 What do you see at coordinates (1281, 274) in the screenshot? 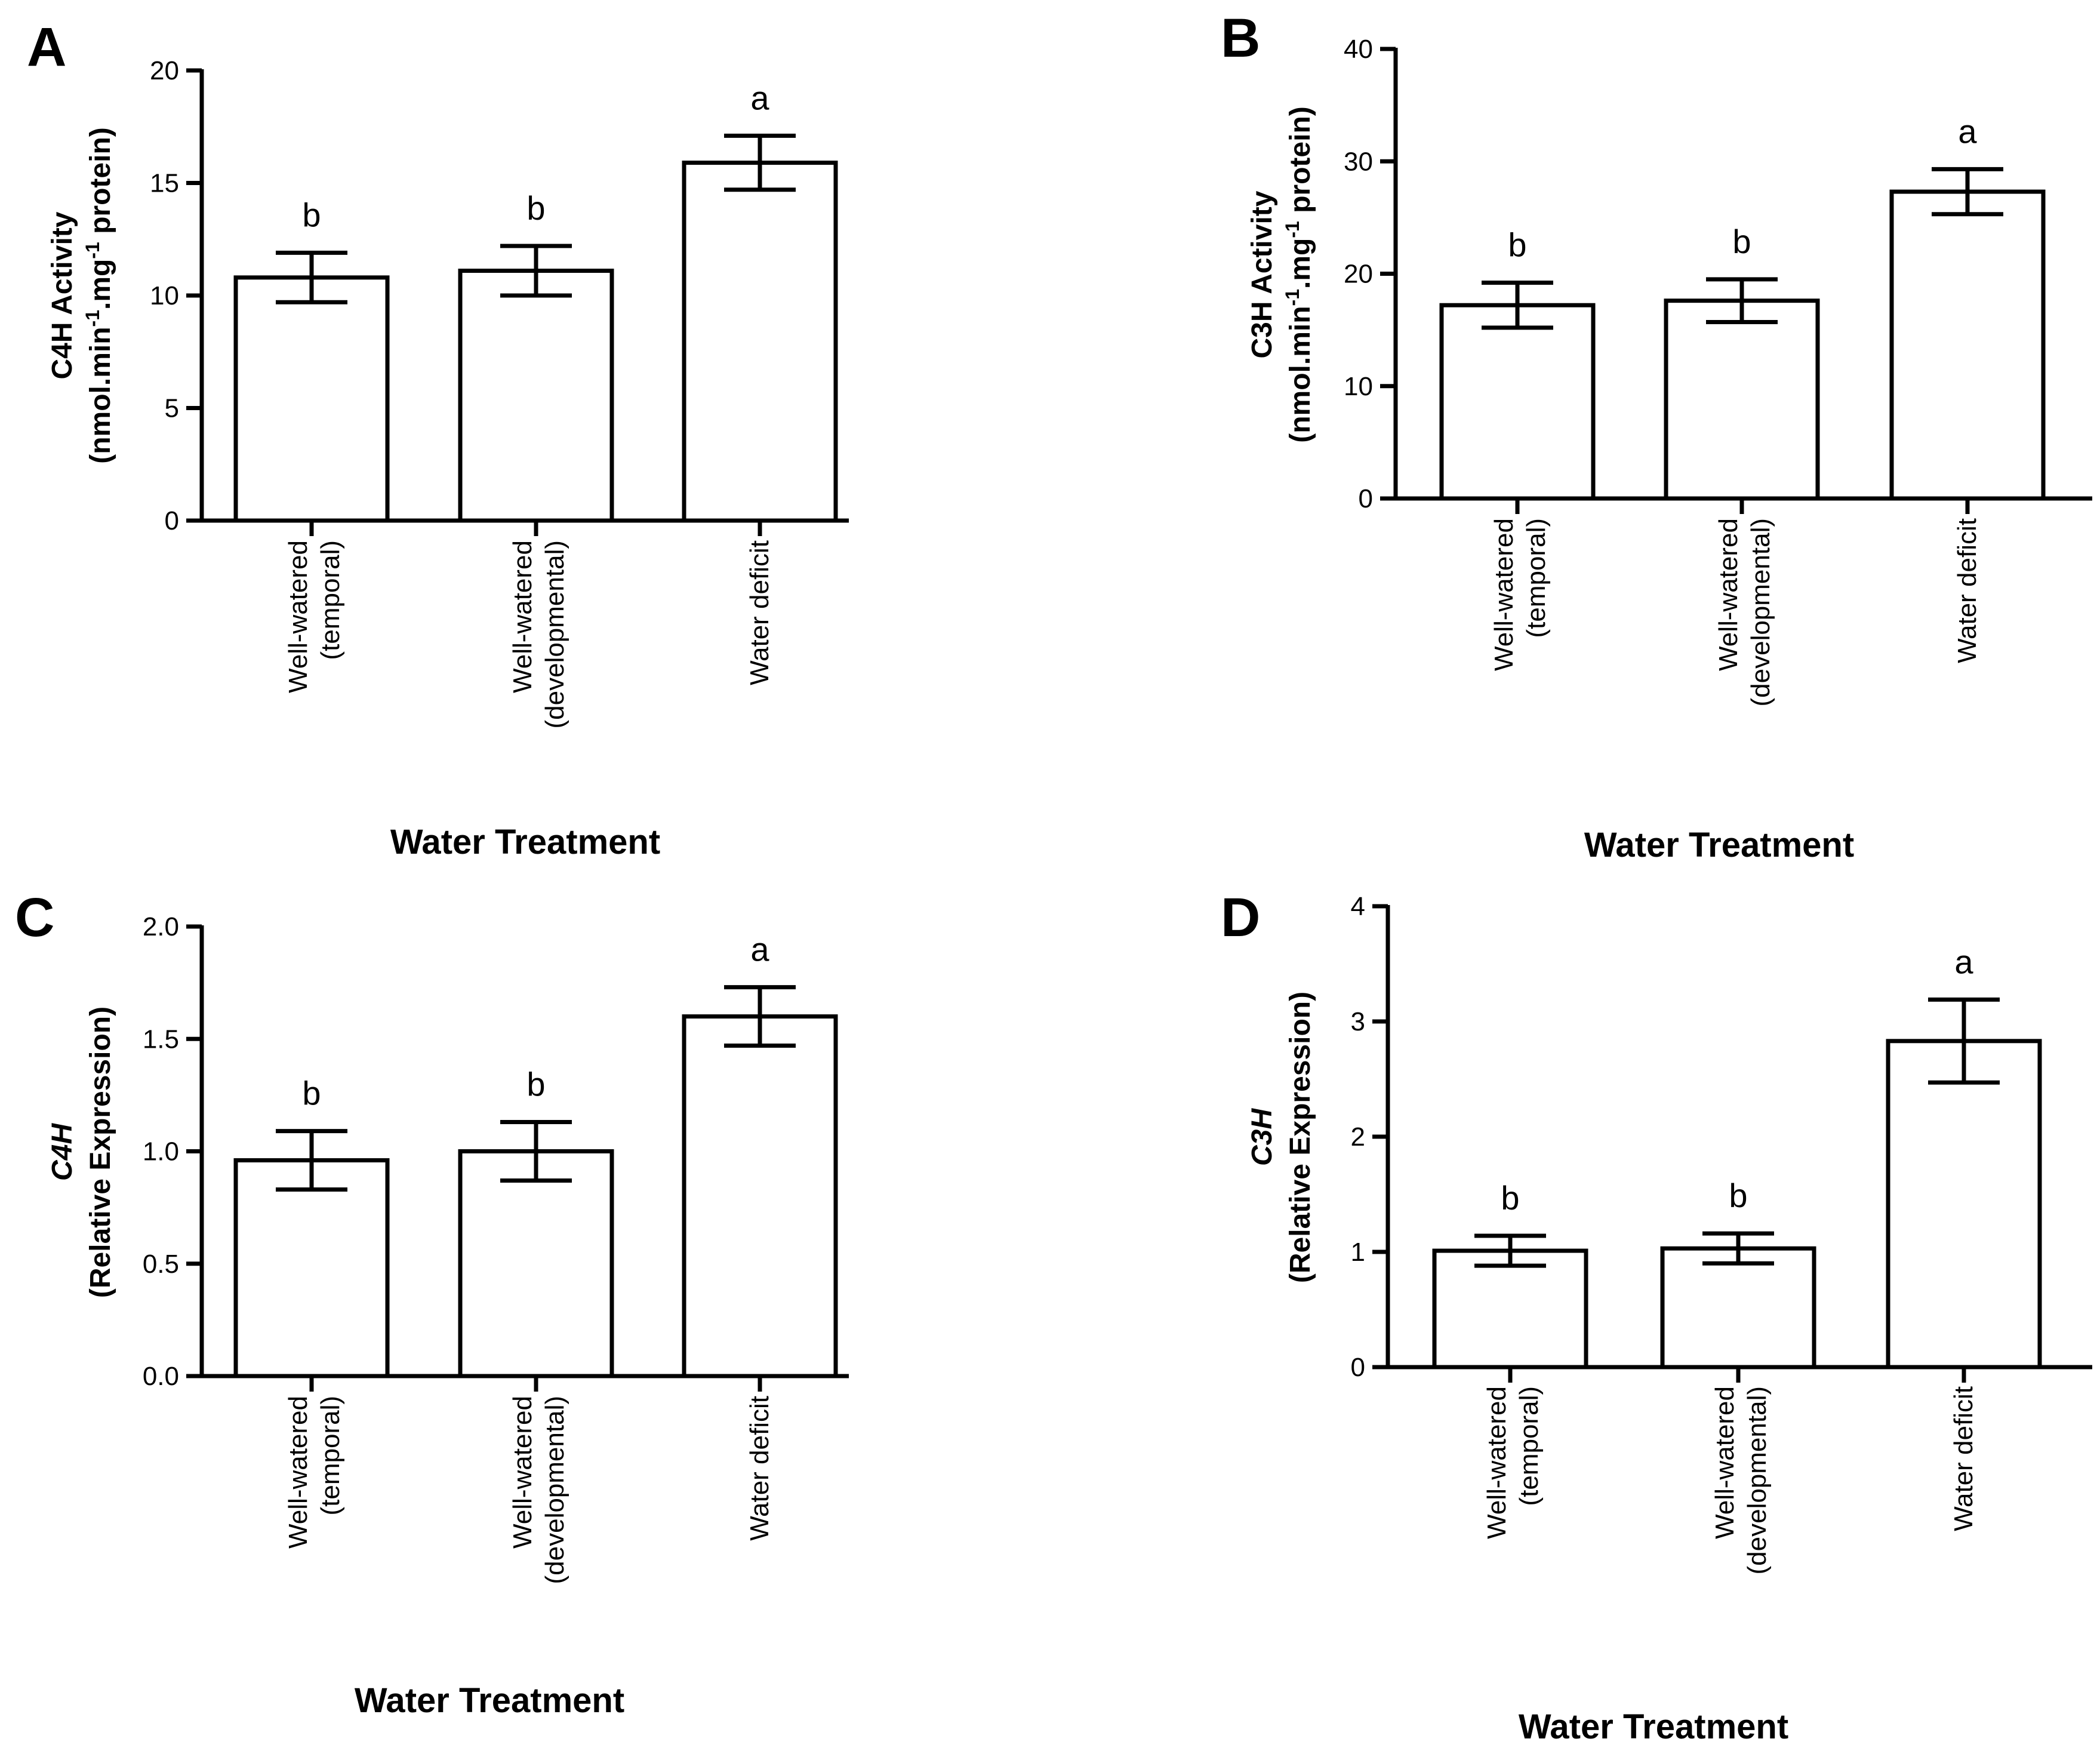
I see `y-axis-label: C3H Activity(nmol.min-1.mg-1 protein)` at bounding box center [1281, 274].